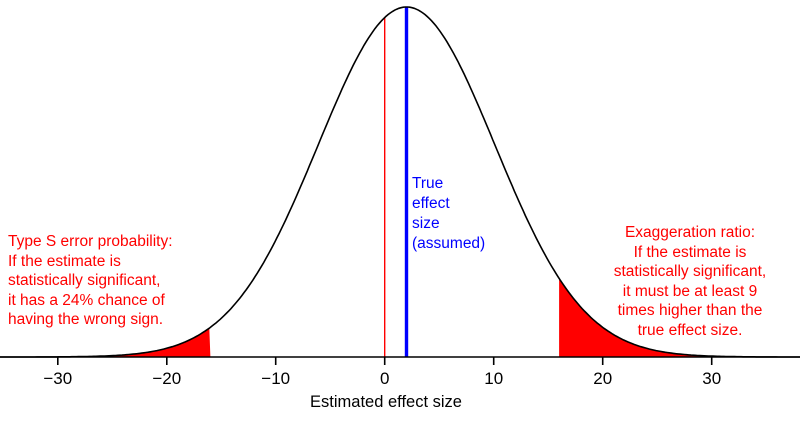 This screenshot has height=427, width=800. I want to click on x-tick-label: 20, so click(602, 378).